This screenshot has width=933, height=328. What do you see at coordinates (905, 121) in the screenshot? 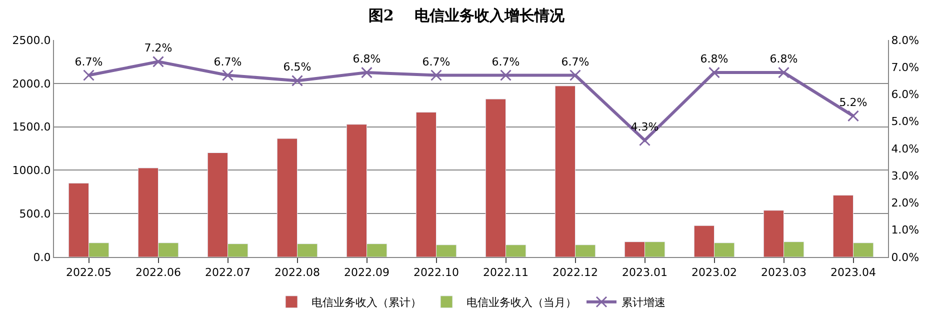
I see `y2-tick-label: 5.0%` at bounding box center [905, 121].